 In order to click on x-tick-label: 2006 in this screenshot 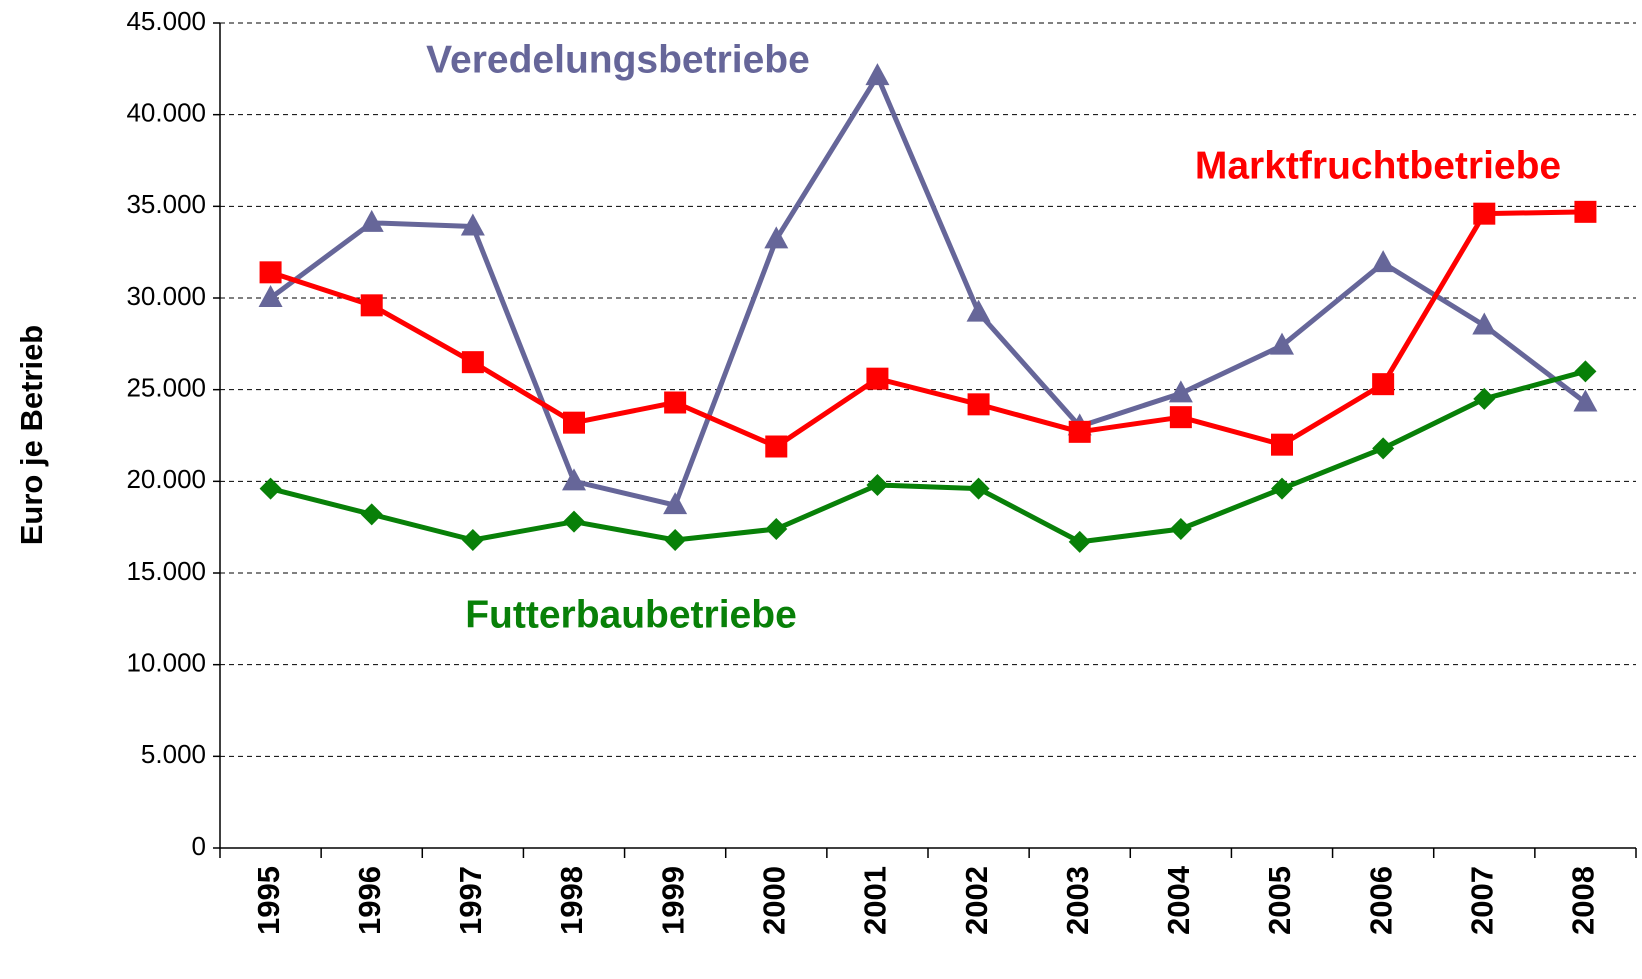, I will do `click(1380, 900)`.